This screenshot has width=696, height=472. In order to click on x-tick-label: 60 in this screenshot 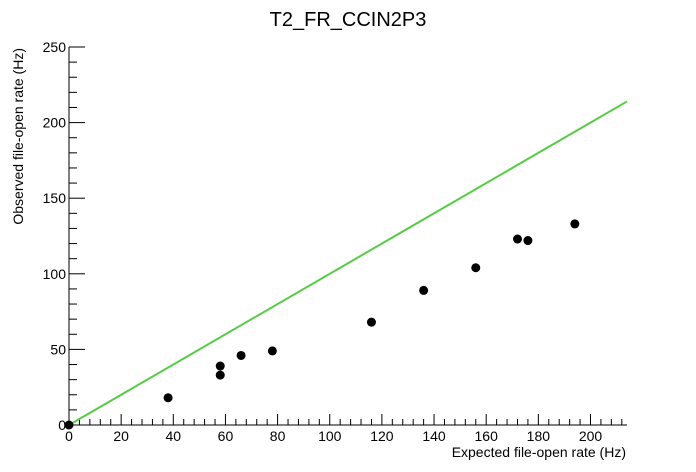, I will do `click(226, 436)`.